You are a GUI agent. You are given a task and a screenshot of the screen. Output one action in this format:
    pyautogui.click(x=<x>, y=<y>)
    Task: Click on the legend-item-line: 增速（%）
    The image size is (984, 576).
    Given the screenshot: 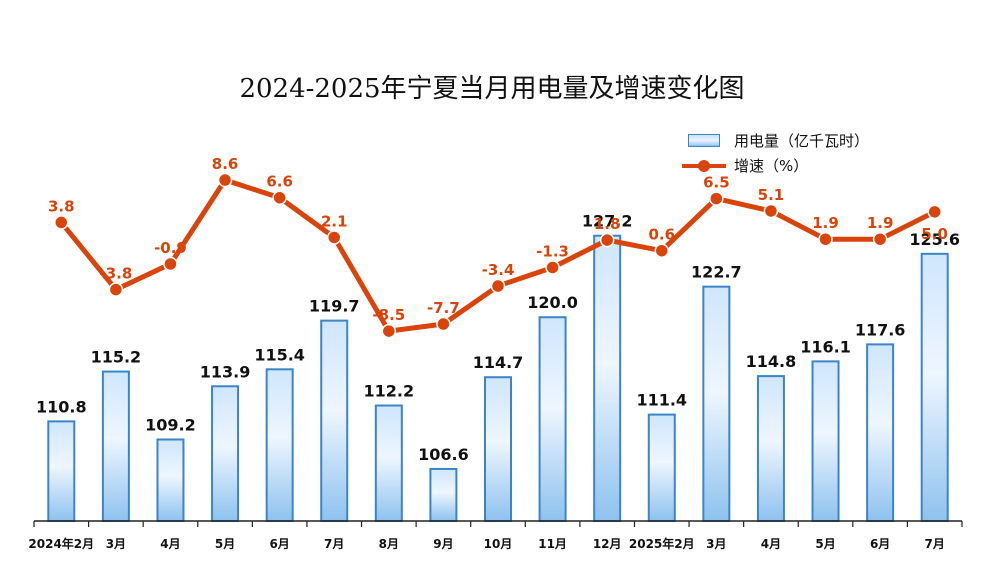 What is the action you would take?
    pyautogui.click(x=775, y=165)
    